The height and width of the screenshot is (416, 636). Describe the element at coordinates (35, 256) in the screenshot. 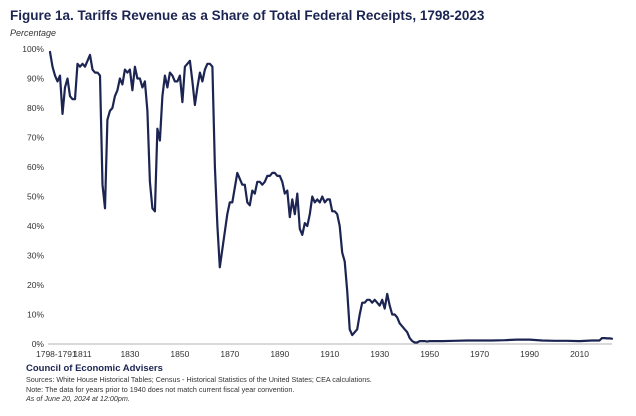

I see `y-tick-label: 30%` at that location.